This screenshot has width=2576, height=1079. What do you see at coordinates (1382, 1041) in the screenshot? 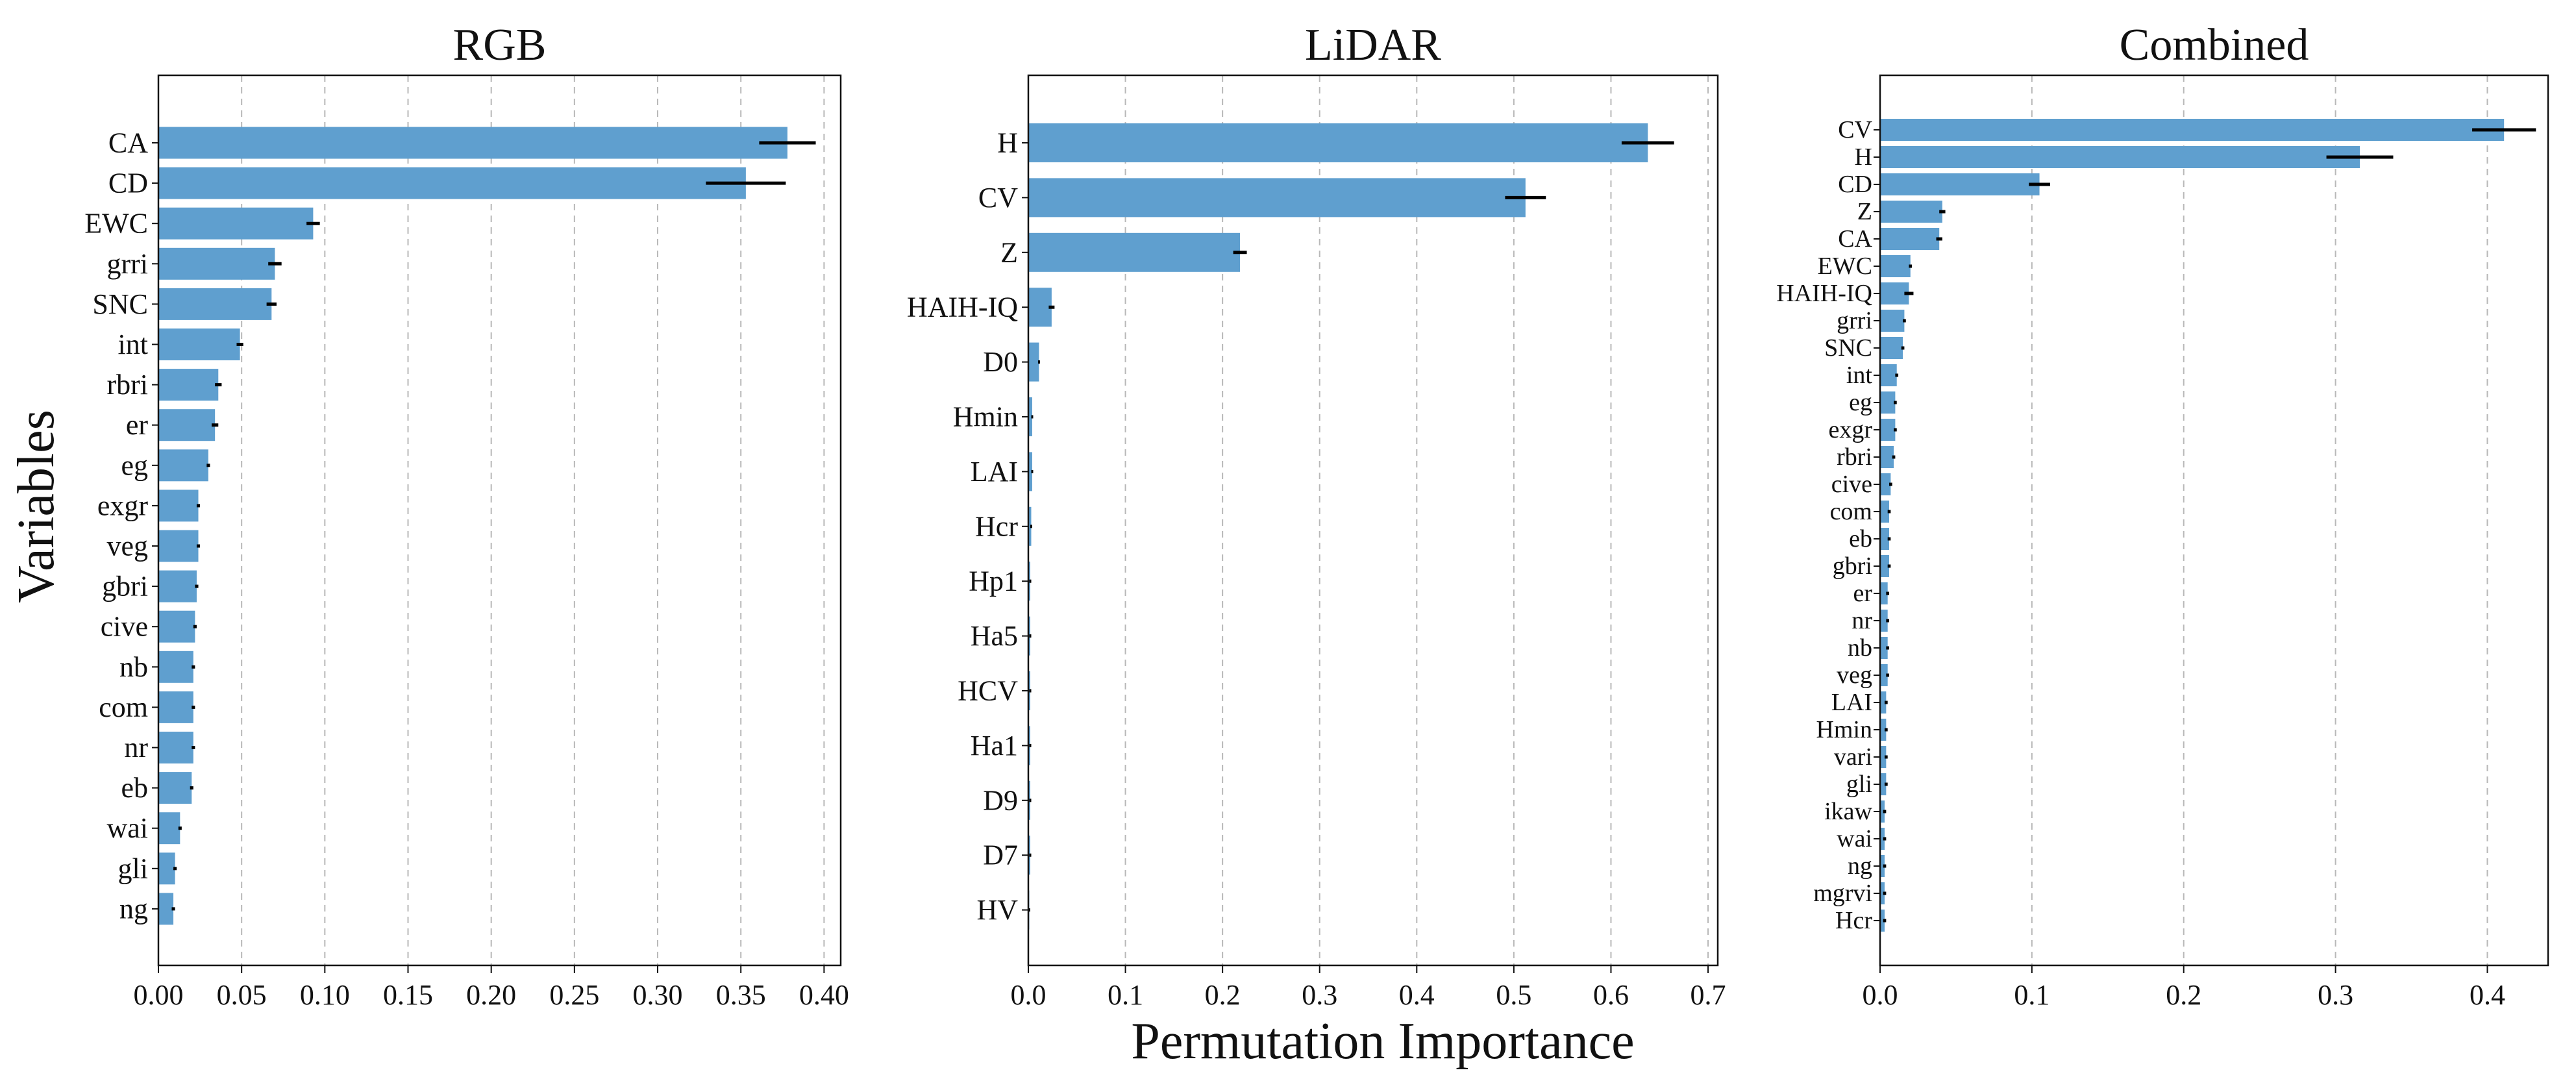
I see `x-axis-label: Permutation Importance` at bounding box center [1382, 1041].